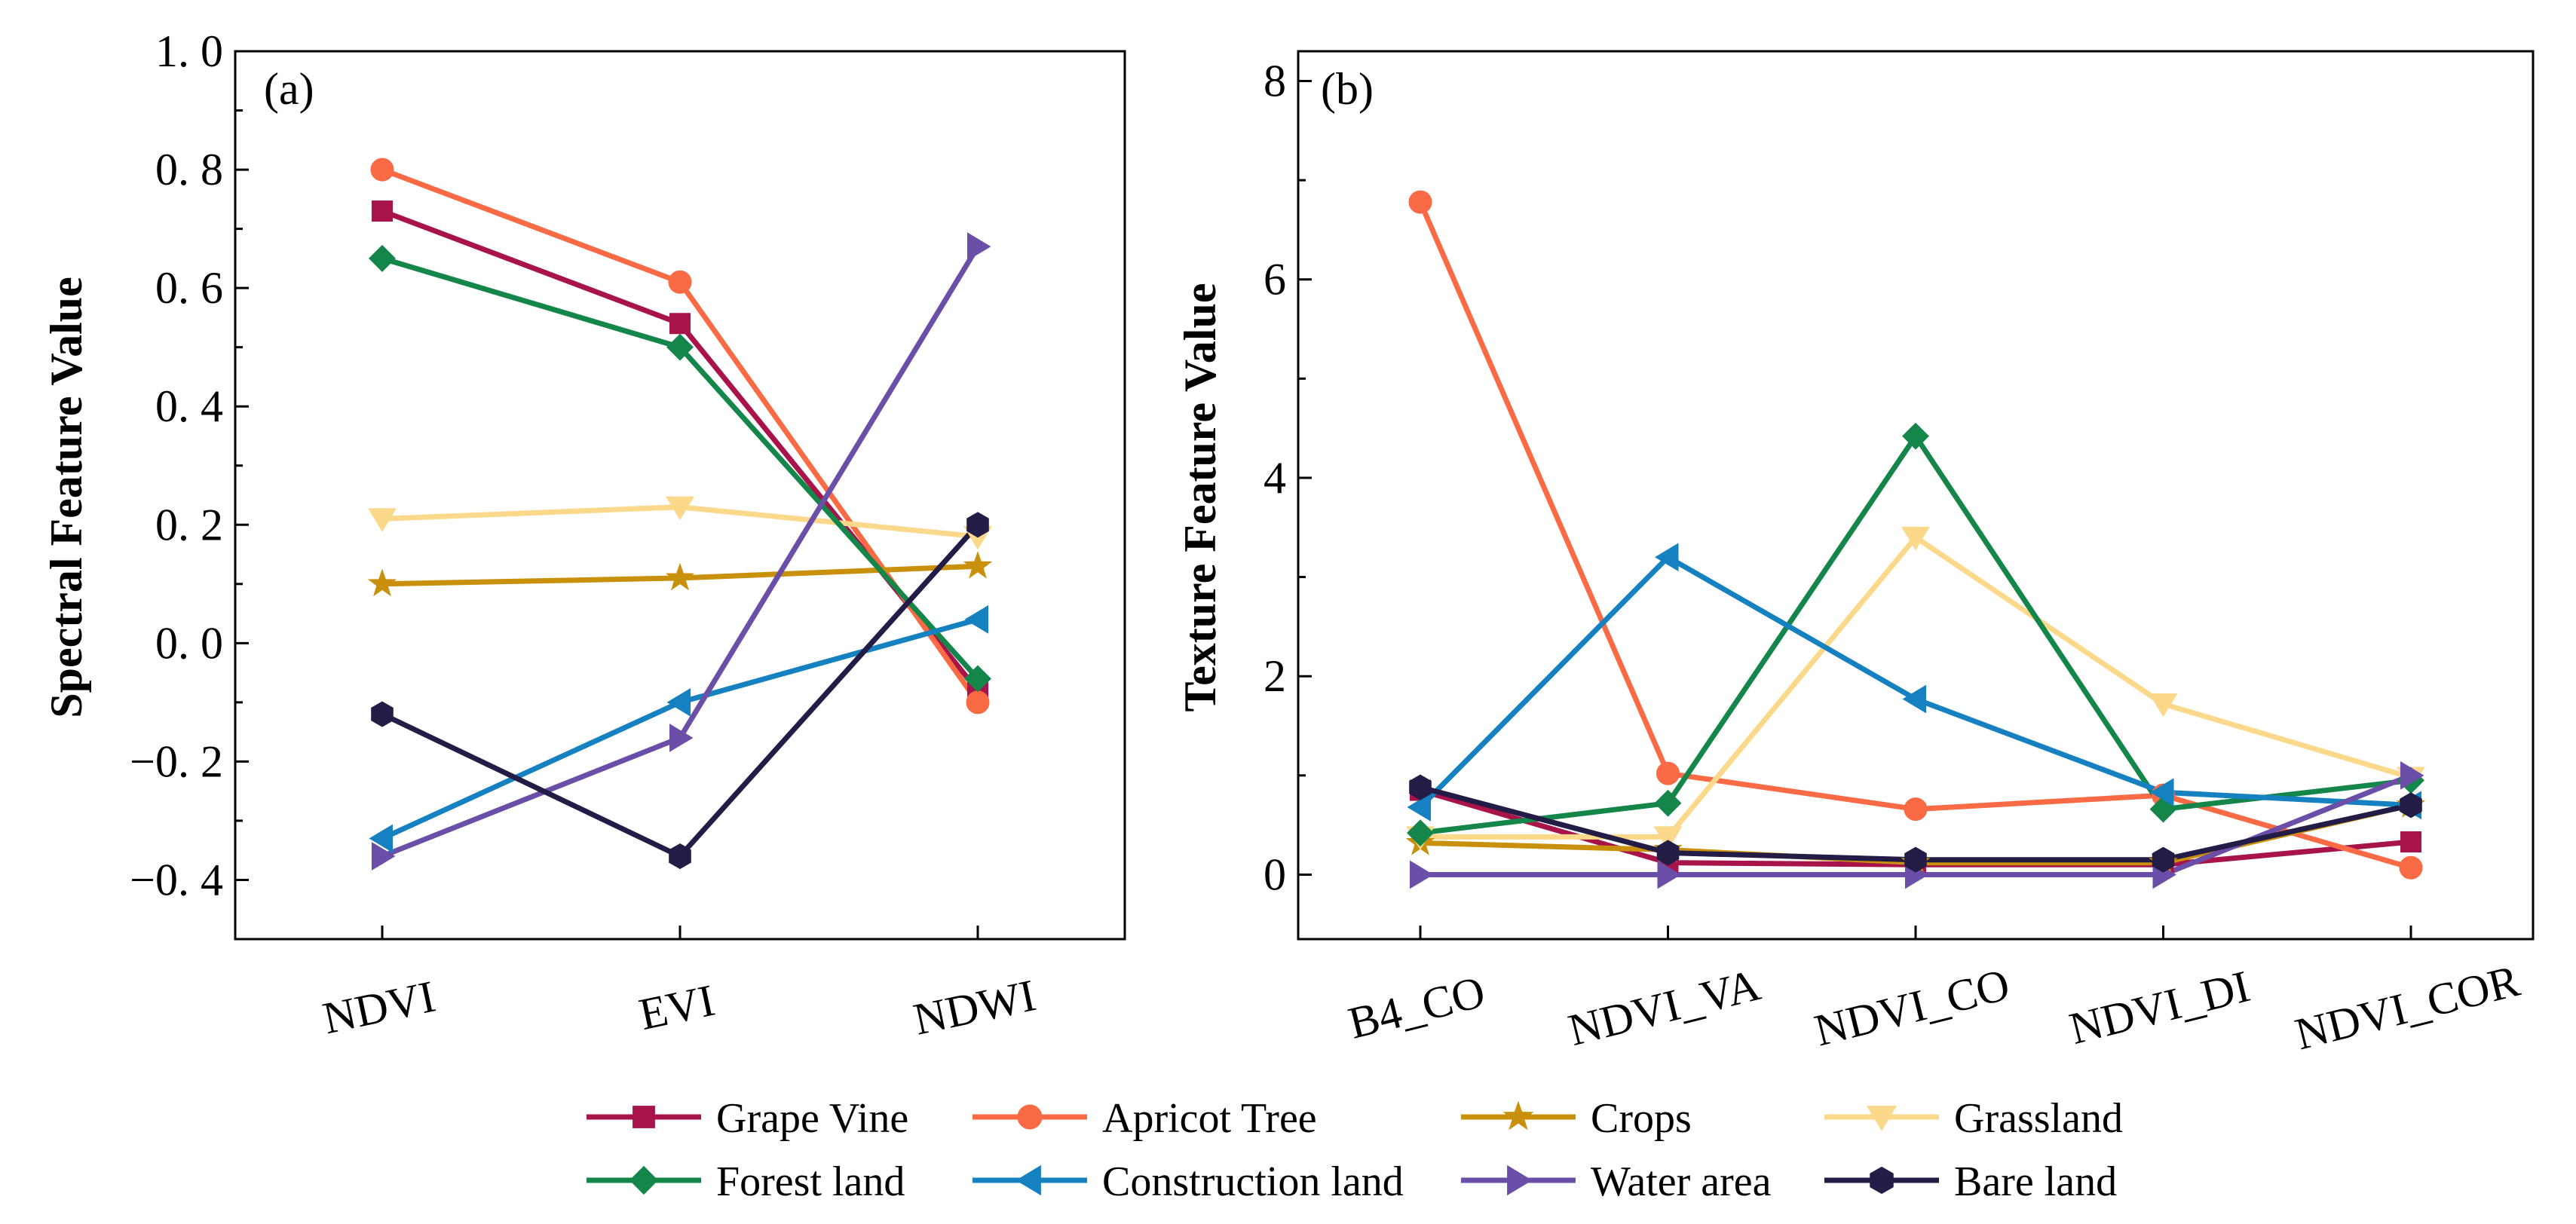  What do you see at coordinates (66, 497) in the screenshot?
I see `panel-a-y-axis-title: Spectral Feature Value` at bounding box center [66, 497].